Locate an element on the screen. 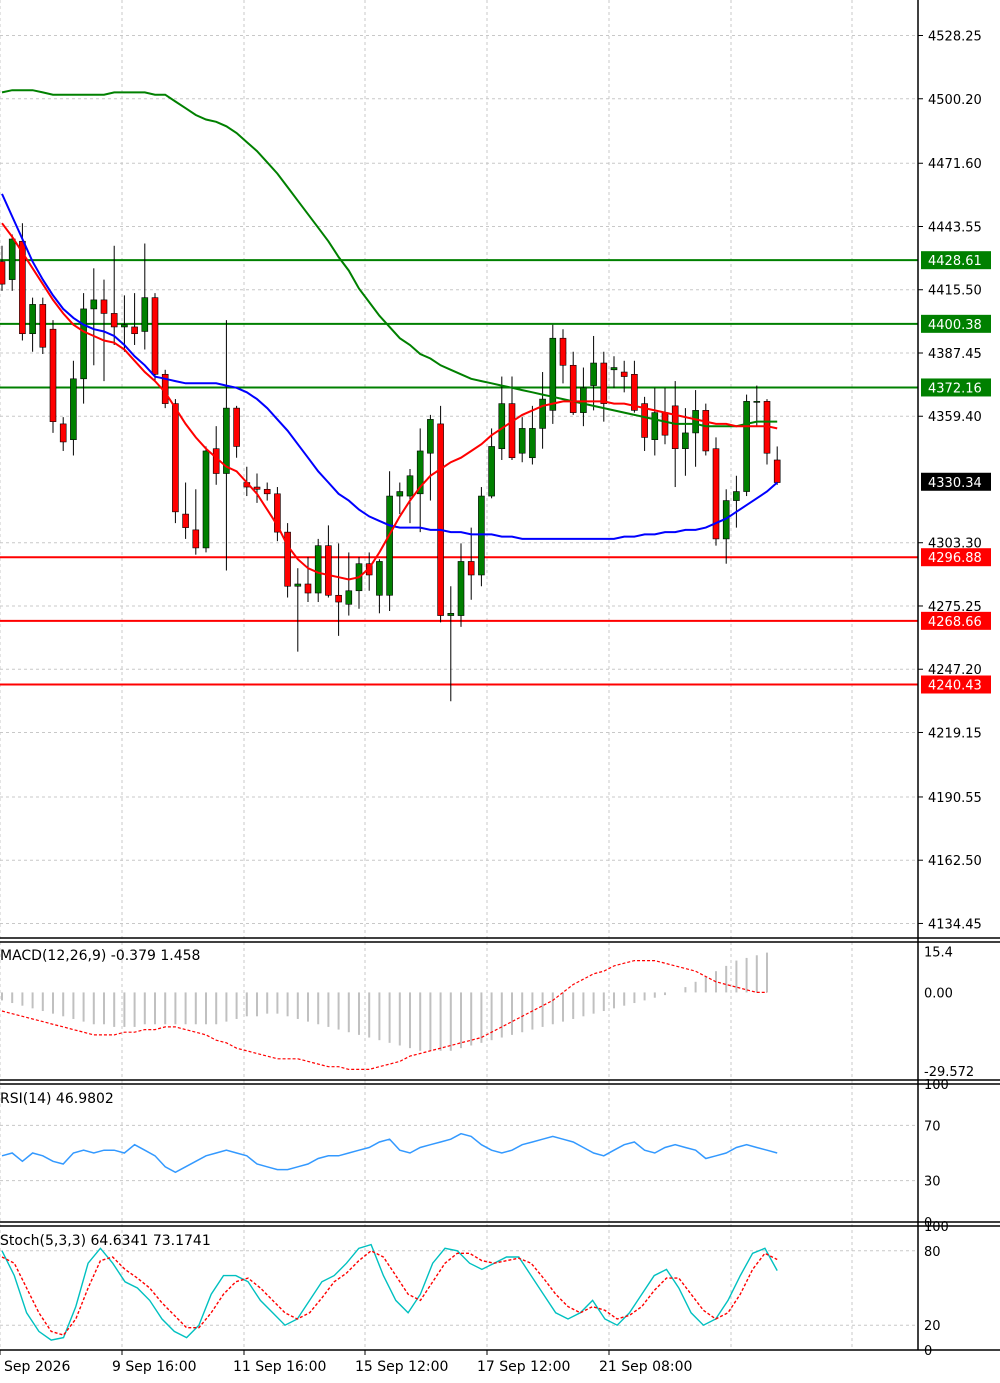 The width and height of the screenshot is (1000, 1383). stoch-tick-label: 80 is located at coordinates (932, 1252).